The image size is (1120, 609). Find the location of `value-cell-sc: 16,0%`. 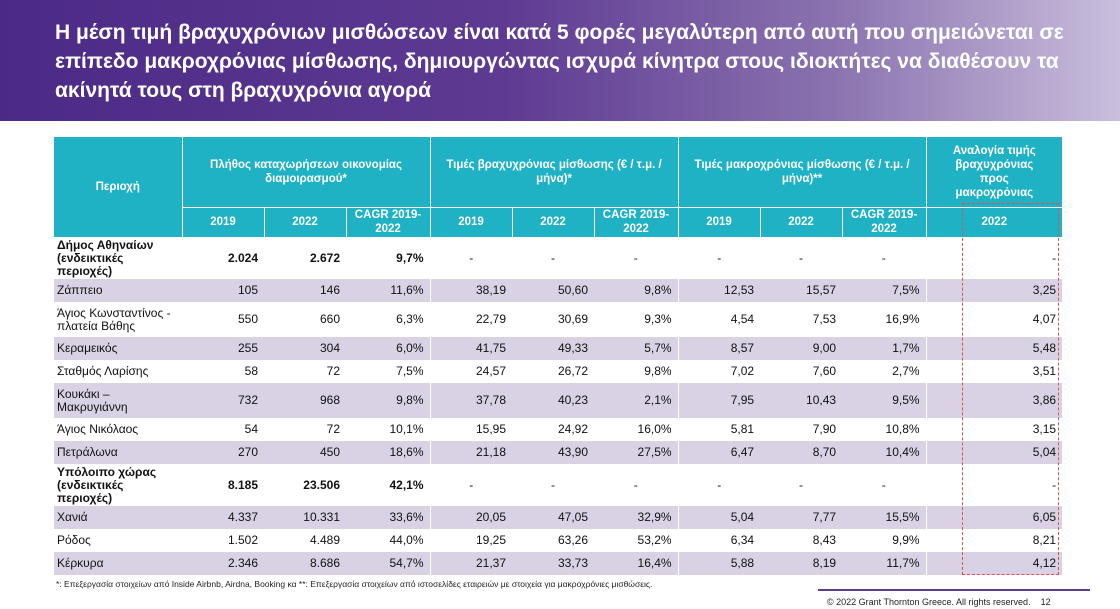

value-cell-sc: 16,0% is located at coordinates (636, 429).